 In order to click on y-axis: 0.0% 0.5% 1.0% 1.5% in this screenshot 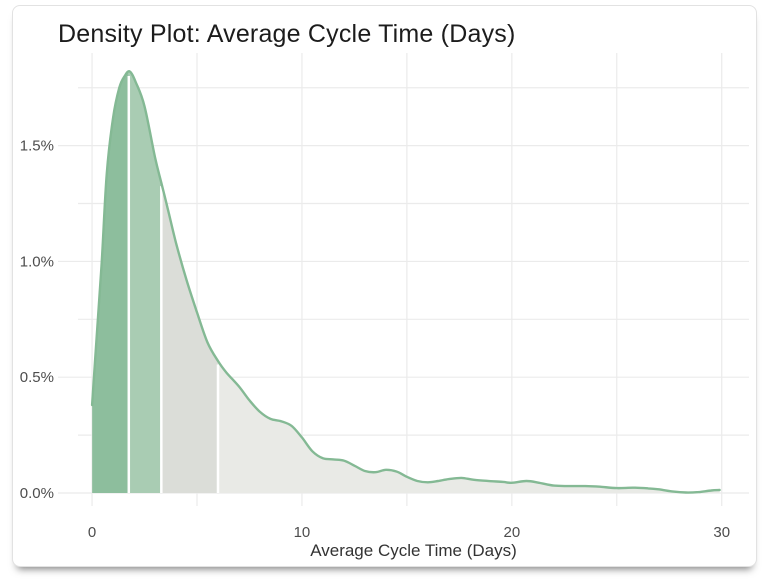, I will do `click(37, 320)`.